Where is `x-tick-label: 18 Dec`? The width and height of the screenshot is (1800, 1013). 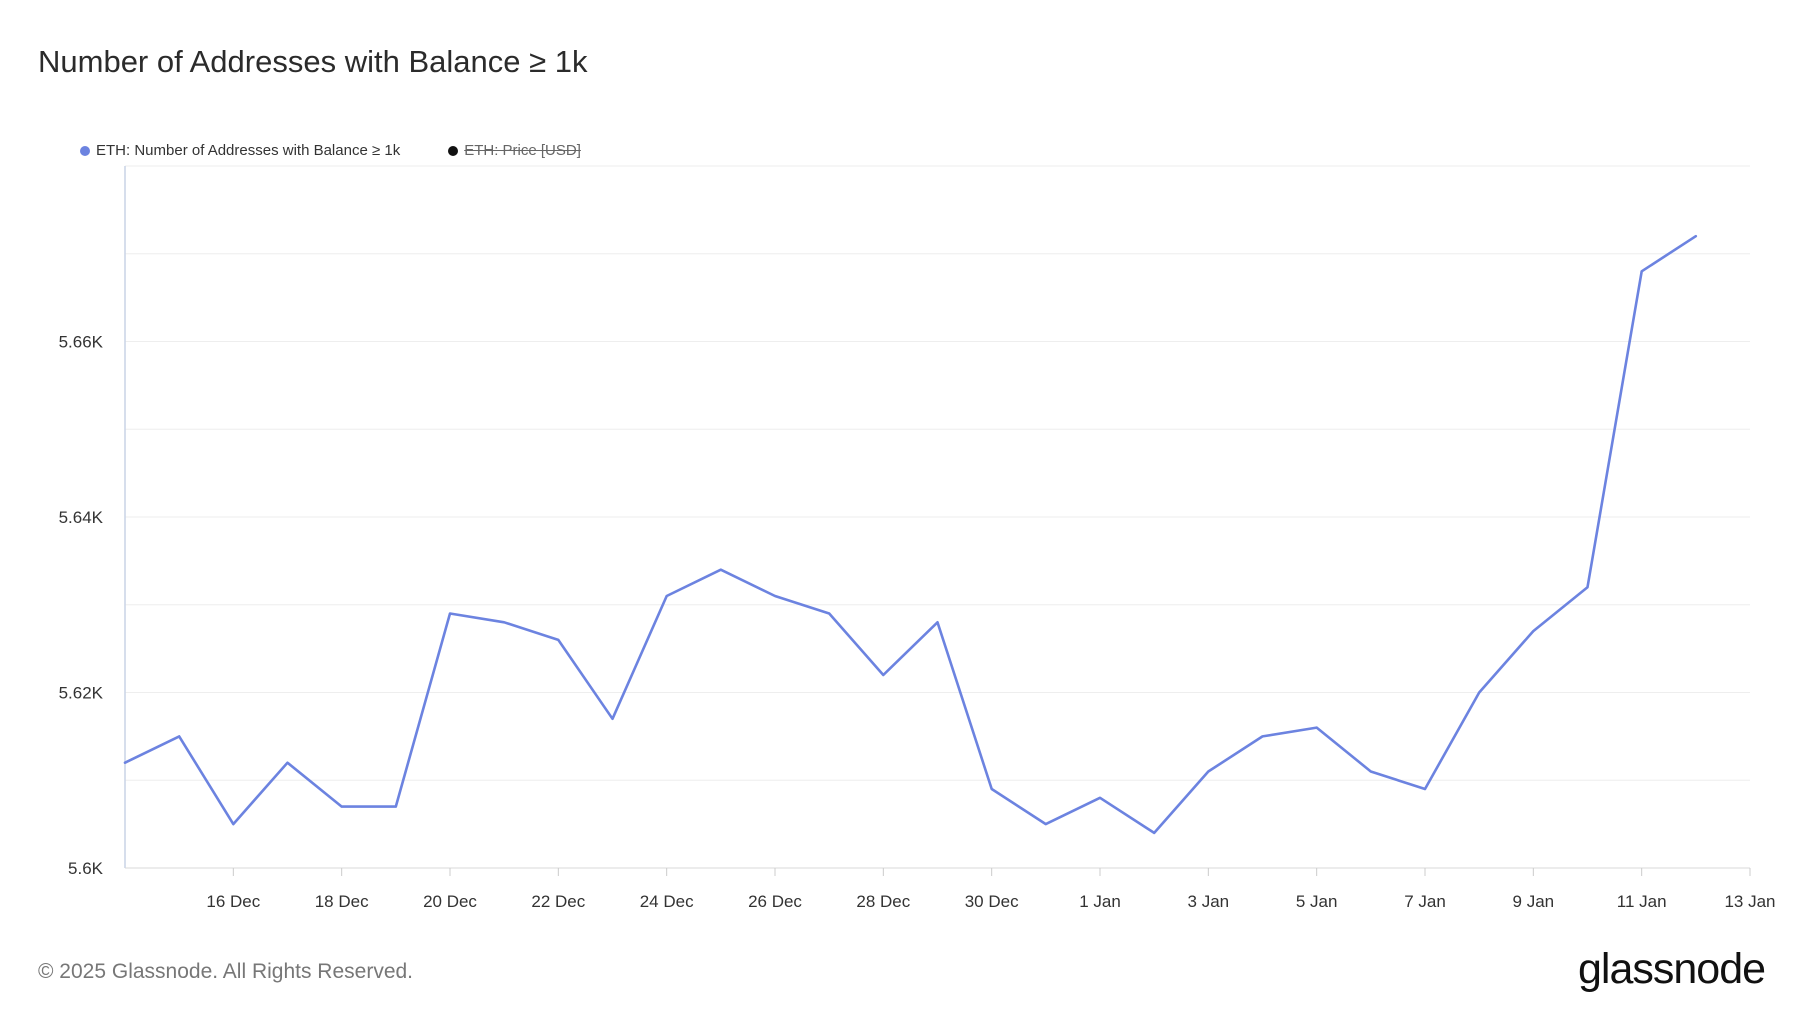 x-tick-label: 18 Dec is located at coordinates (342, 901).